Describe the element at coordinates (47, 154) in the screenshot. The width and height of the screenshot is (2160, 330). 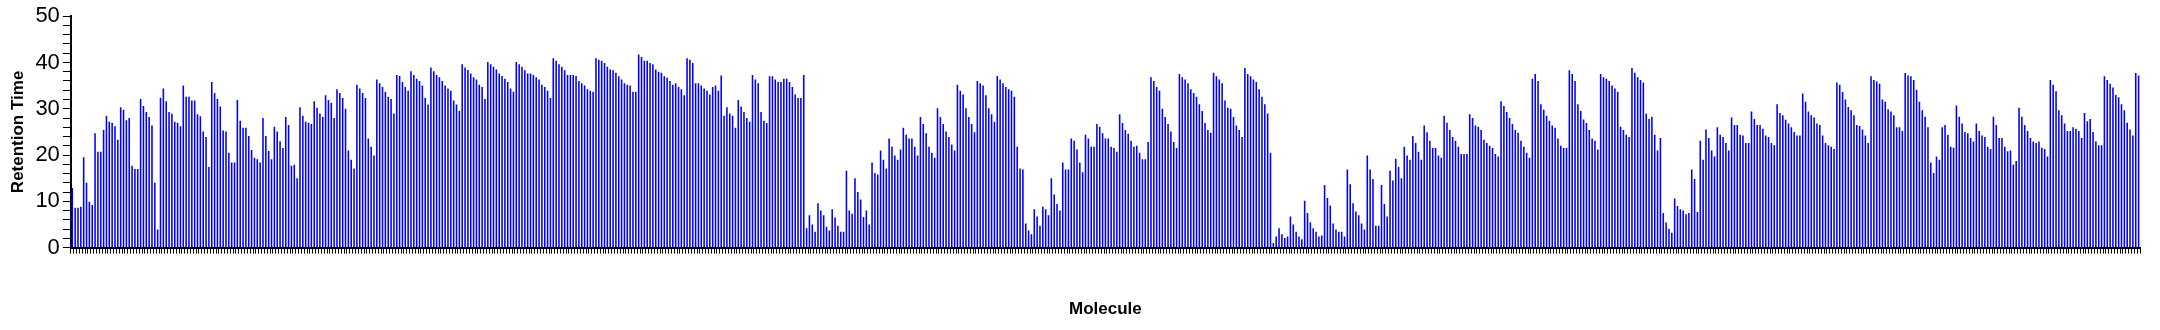
I see `y-tick-label: 20` at that location.